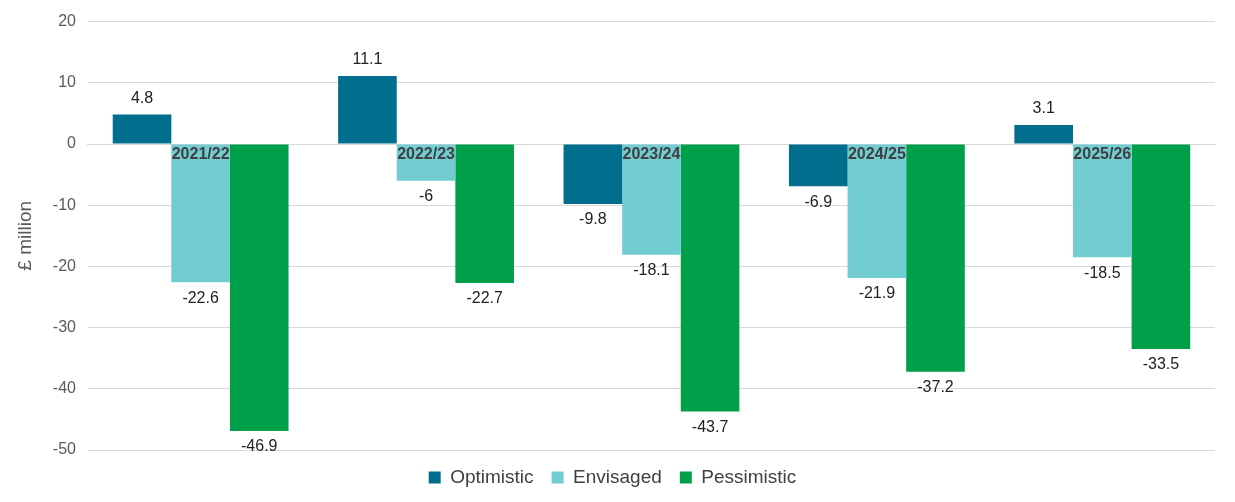 The width and height of the screenshot is (1235, 502). What do you see at coordinates (64, 204) in the screenshot?
I see `y-tick-label: -10` at bounding box center [64, 204].